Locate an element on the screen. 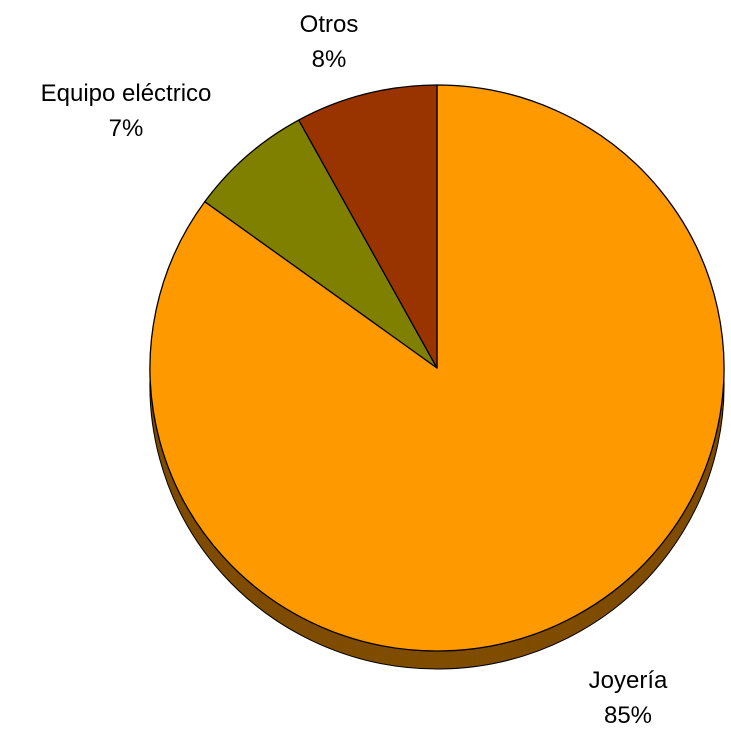 This screenshot has height=732, width=731. slice-label-equipo-electrico: Equipo eléctrico is located at coordinates (126, 93).